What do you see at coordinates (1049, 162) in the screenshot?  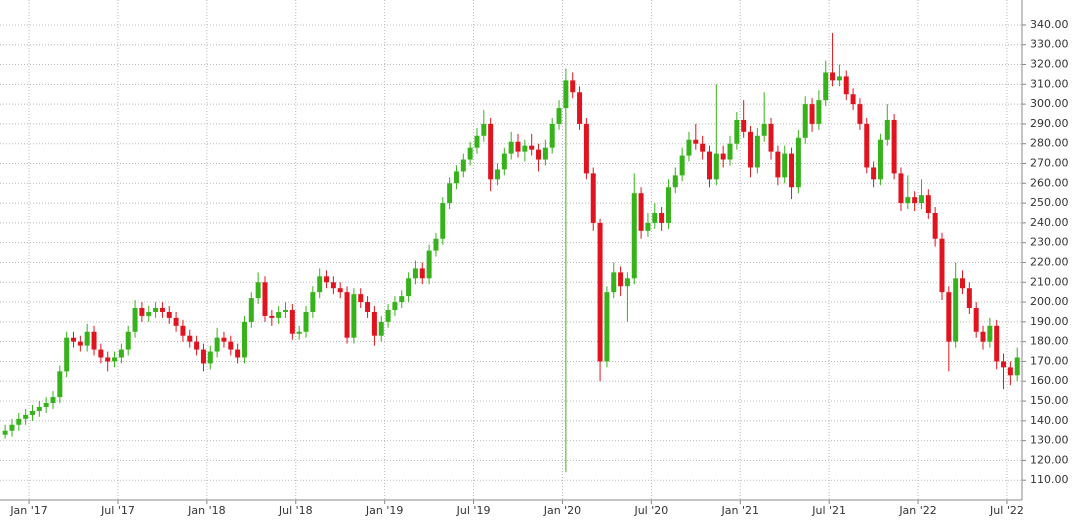 I see `y-tick-label: 270.00` at bounding box center [1049, 162].